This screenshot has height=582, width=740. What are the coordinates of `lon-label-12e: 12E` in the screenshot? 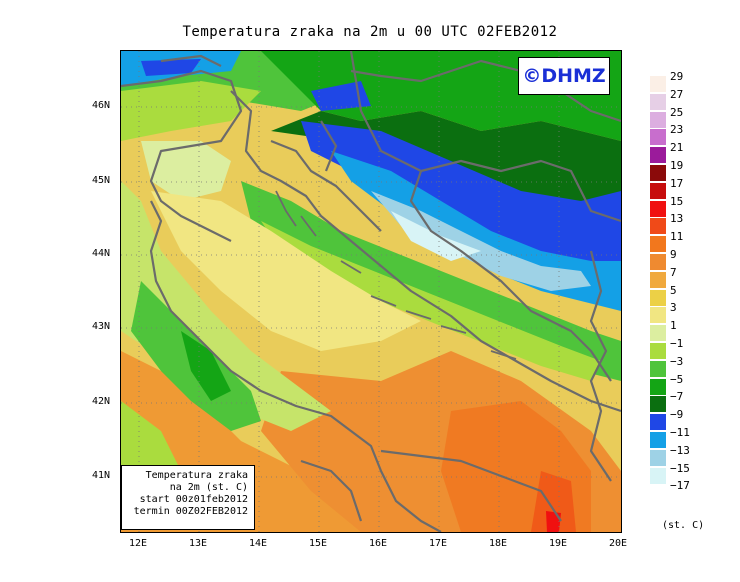 It's located at (138, 543).